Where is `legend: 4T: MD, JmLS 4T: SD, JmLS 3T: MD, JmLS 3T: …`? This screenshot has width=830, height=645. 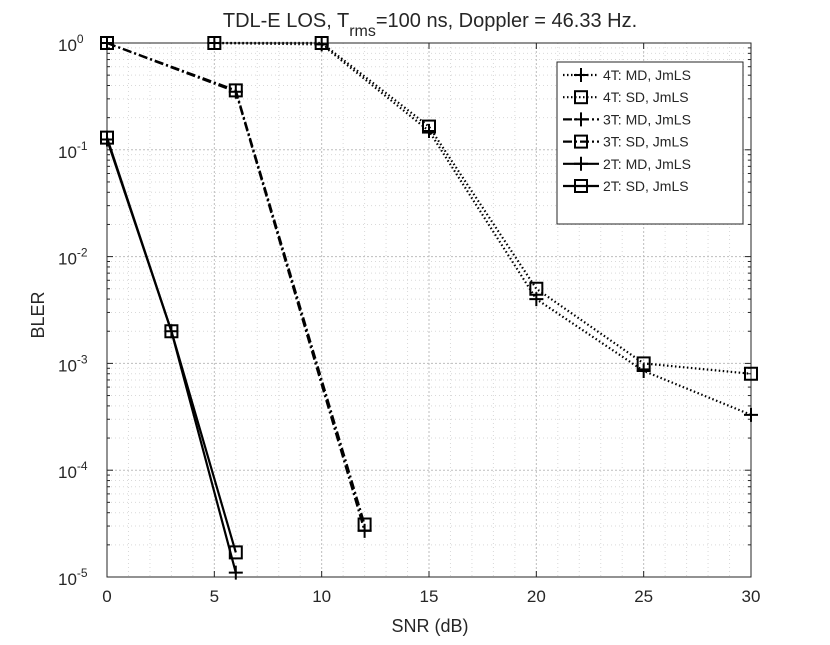 legend: 4T: MD, JmLS 4T: SD, JmLS 3T: MD, JmLS 3T: … is located at coordinates (650, 143).